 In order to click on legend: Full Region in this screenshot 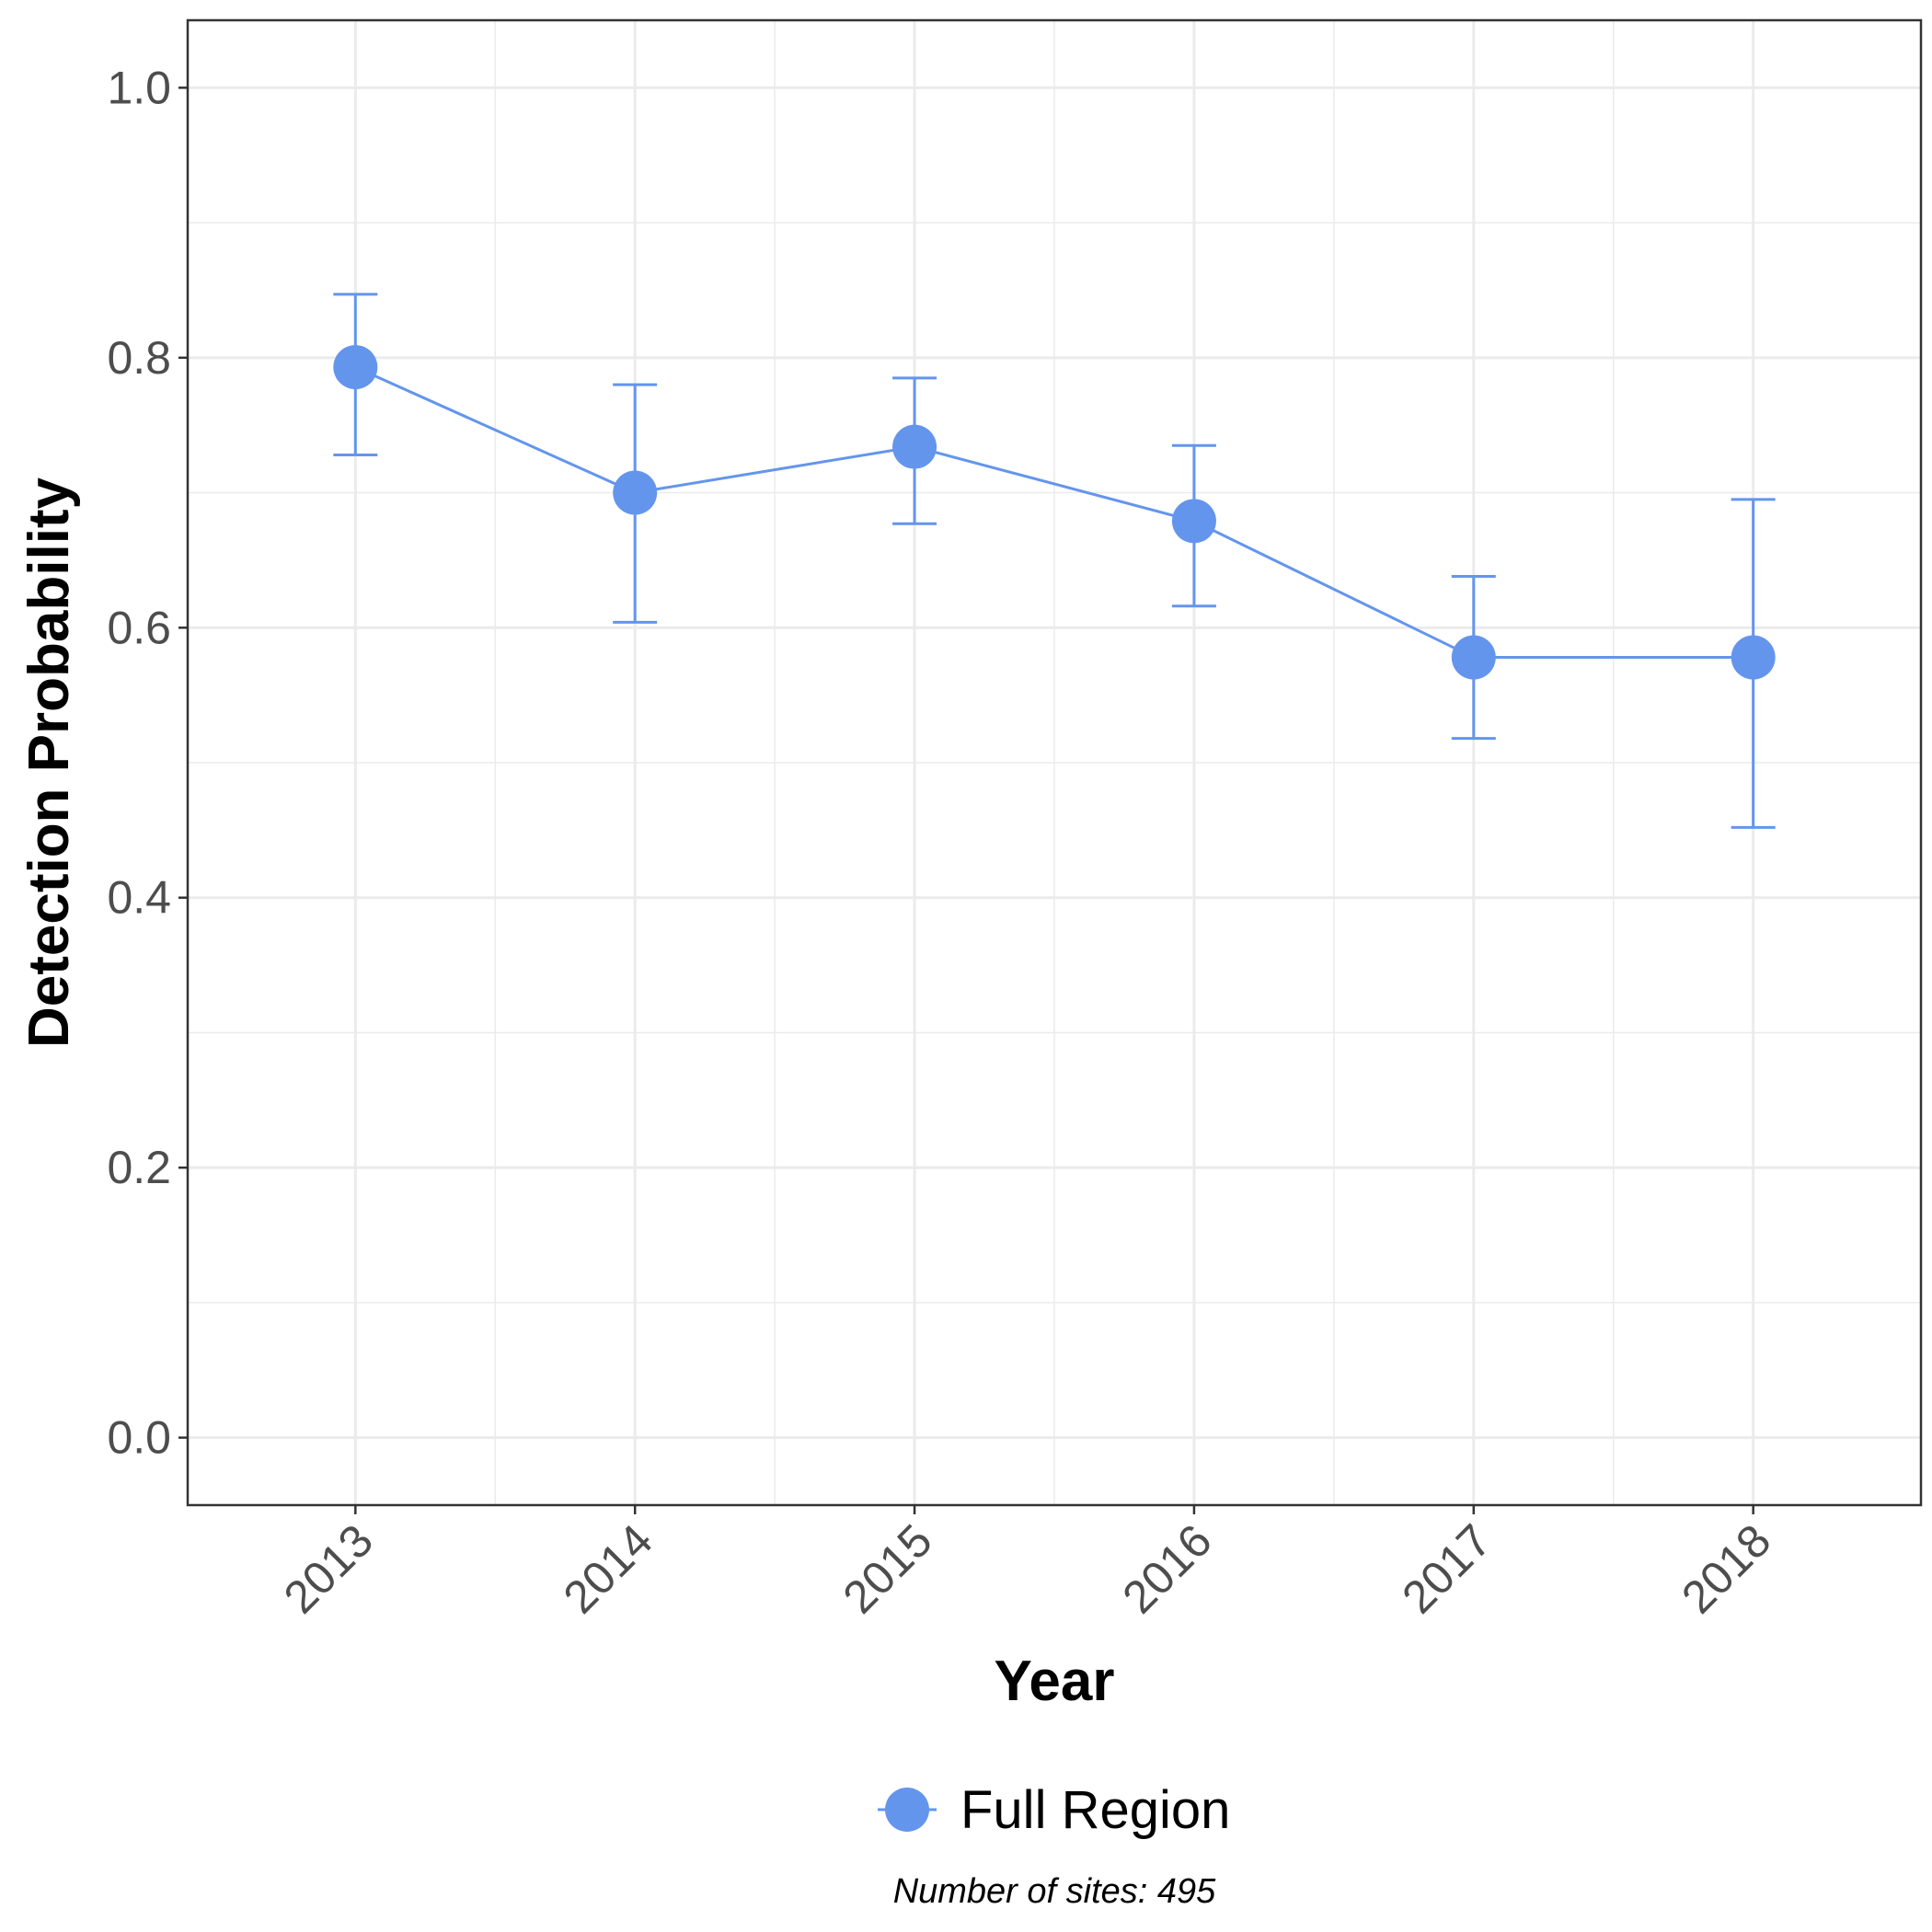, I will do `click(1054, 1810)`.